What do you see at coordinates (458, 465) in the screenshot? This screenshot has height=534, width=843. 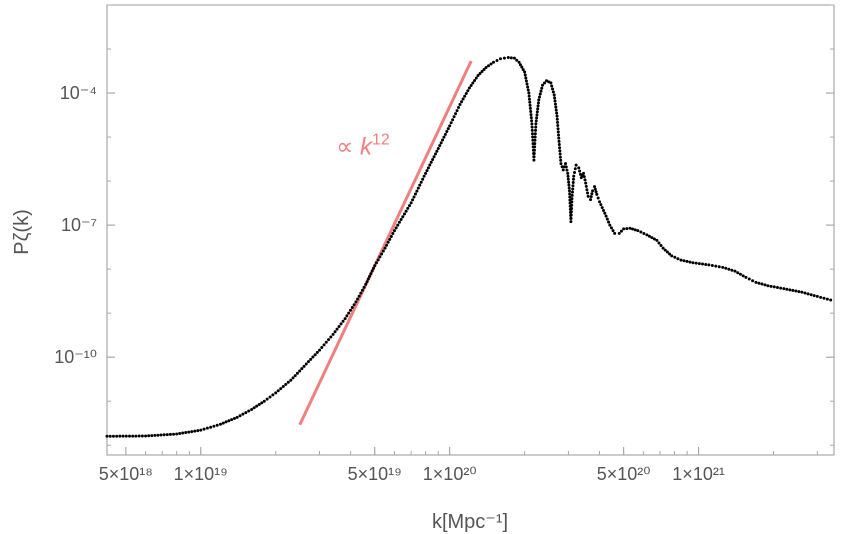 I see `x-ticks: 5×10¹⁸ 1×10¹⁹ 5×10¹⁹ 1×10²⁰ 5×10²⁰ 1×10²¹` at bounding box center [458, 465].